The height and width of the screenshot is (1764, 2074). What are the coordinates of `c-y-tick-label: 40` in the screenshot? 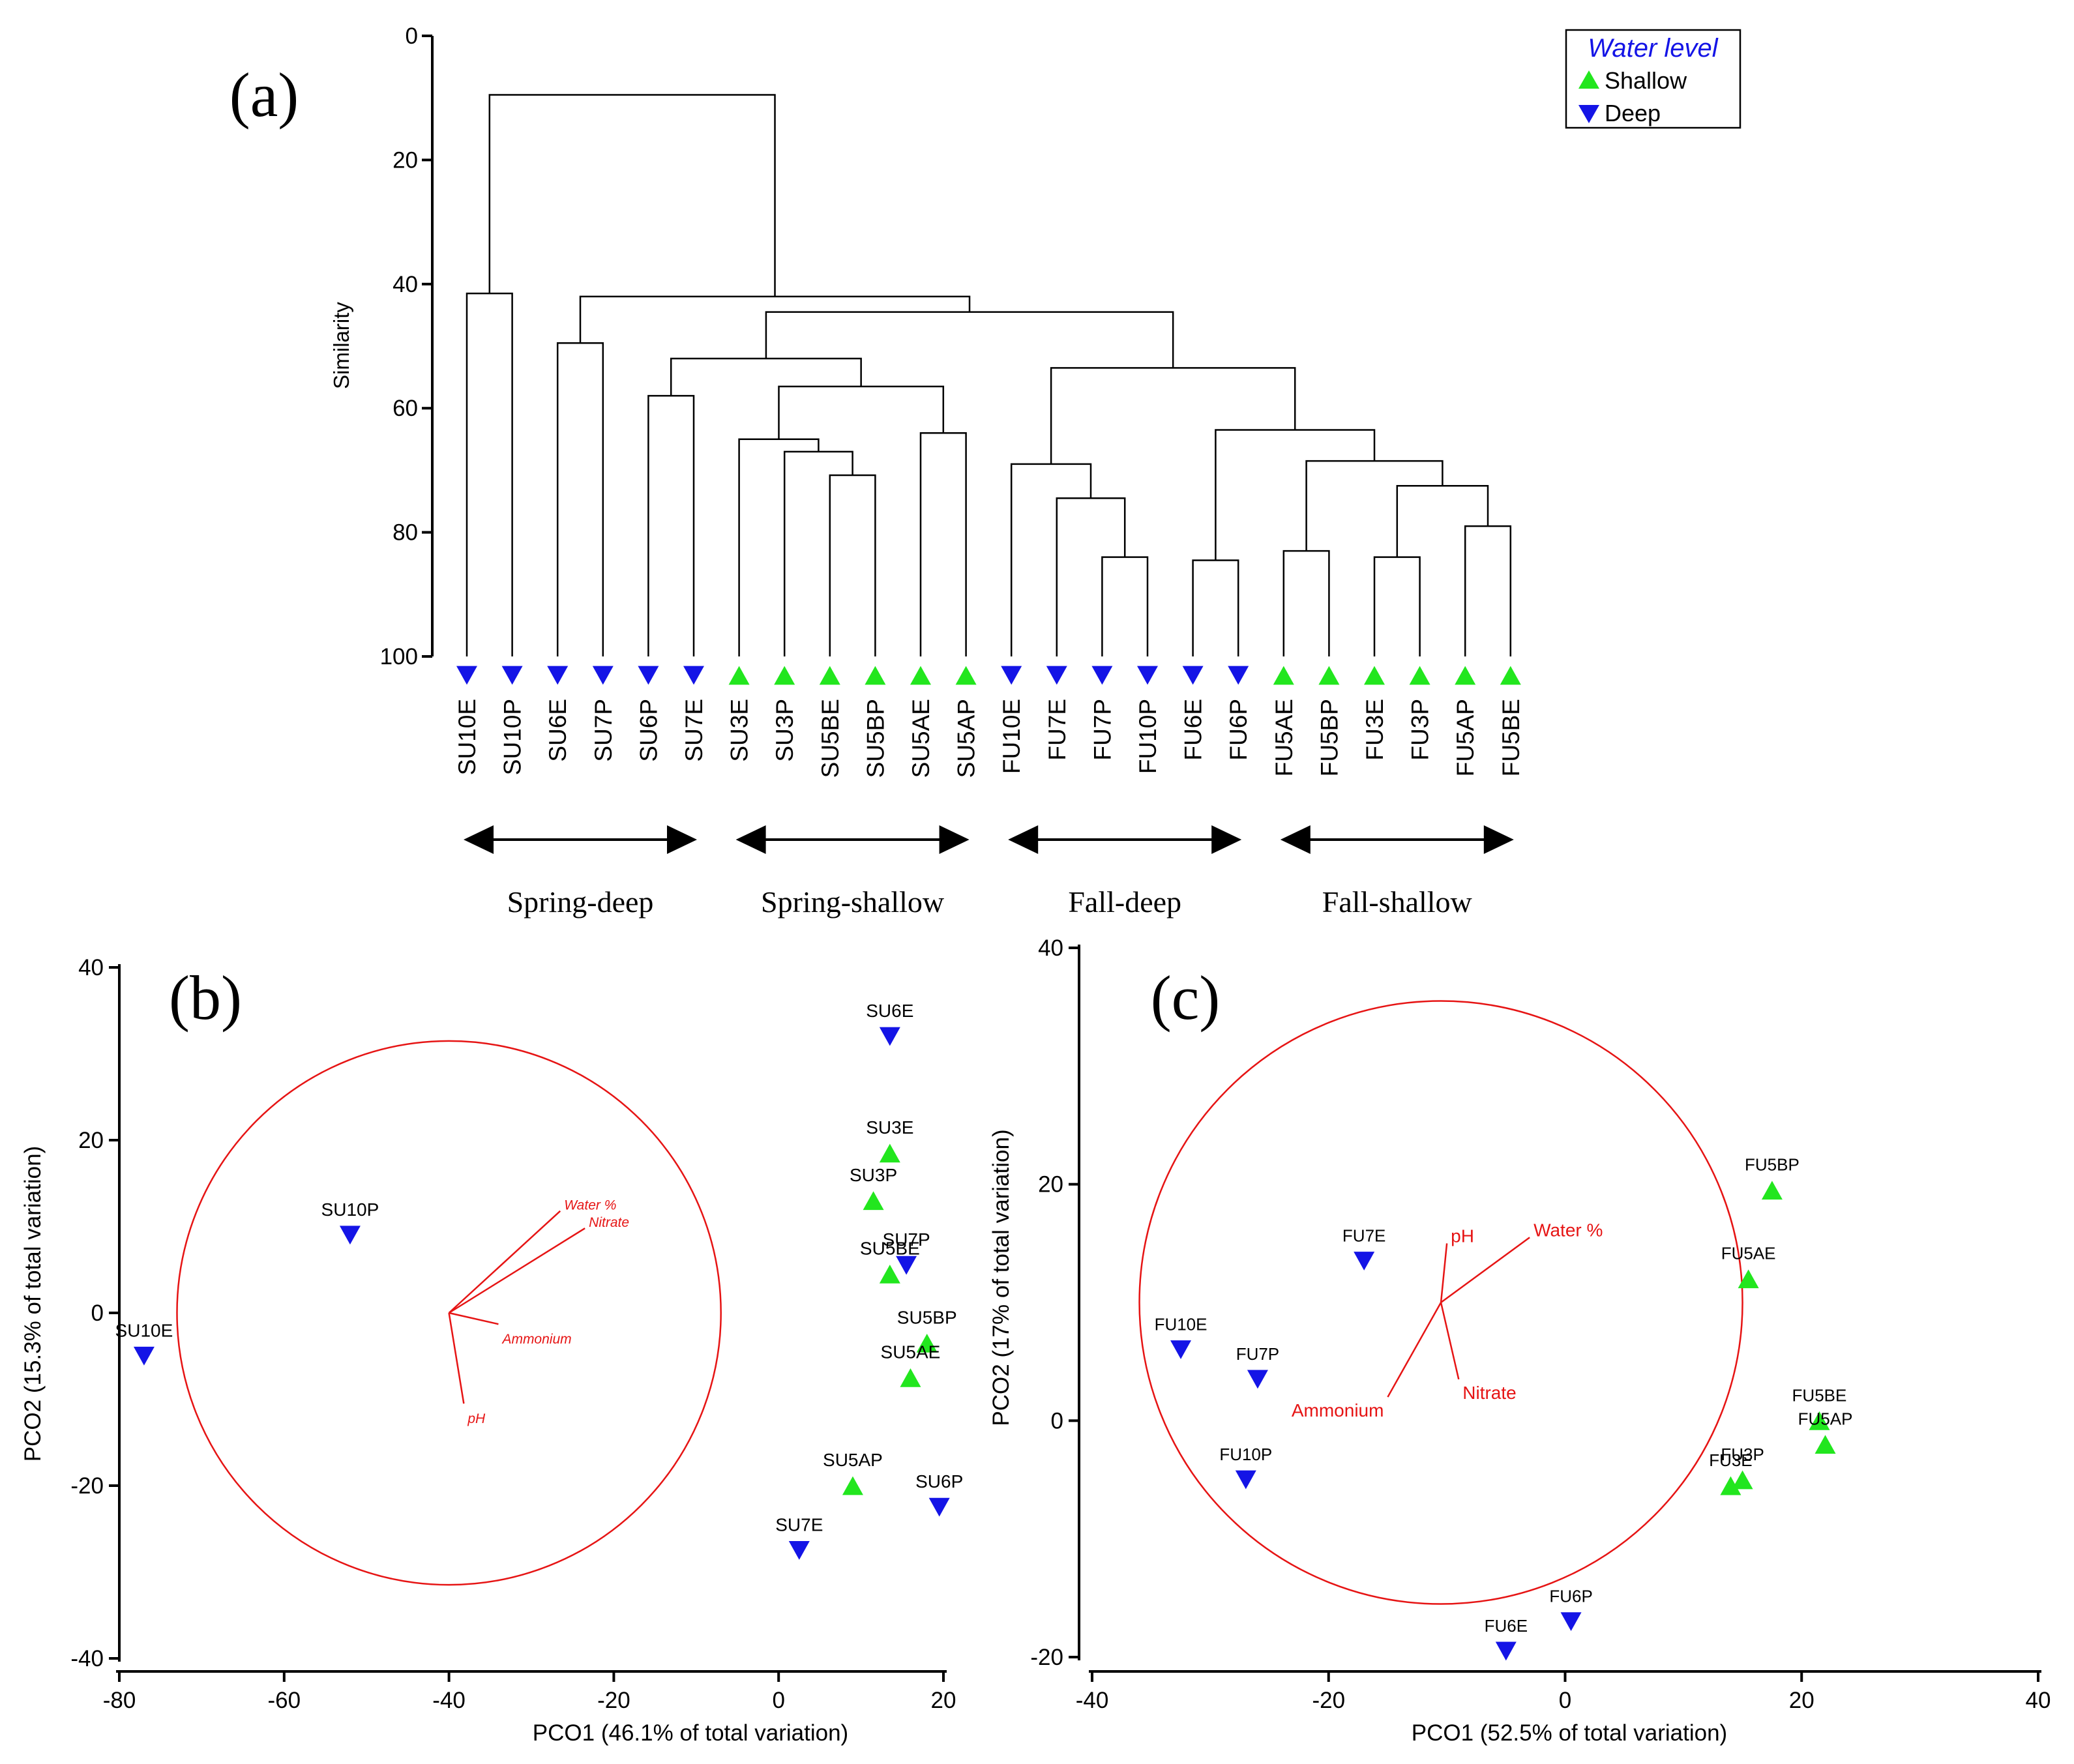 It's located at (1050, 948).